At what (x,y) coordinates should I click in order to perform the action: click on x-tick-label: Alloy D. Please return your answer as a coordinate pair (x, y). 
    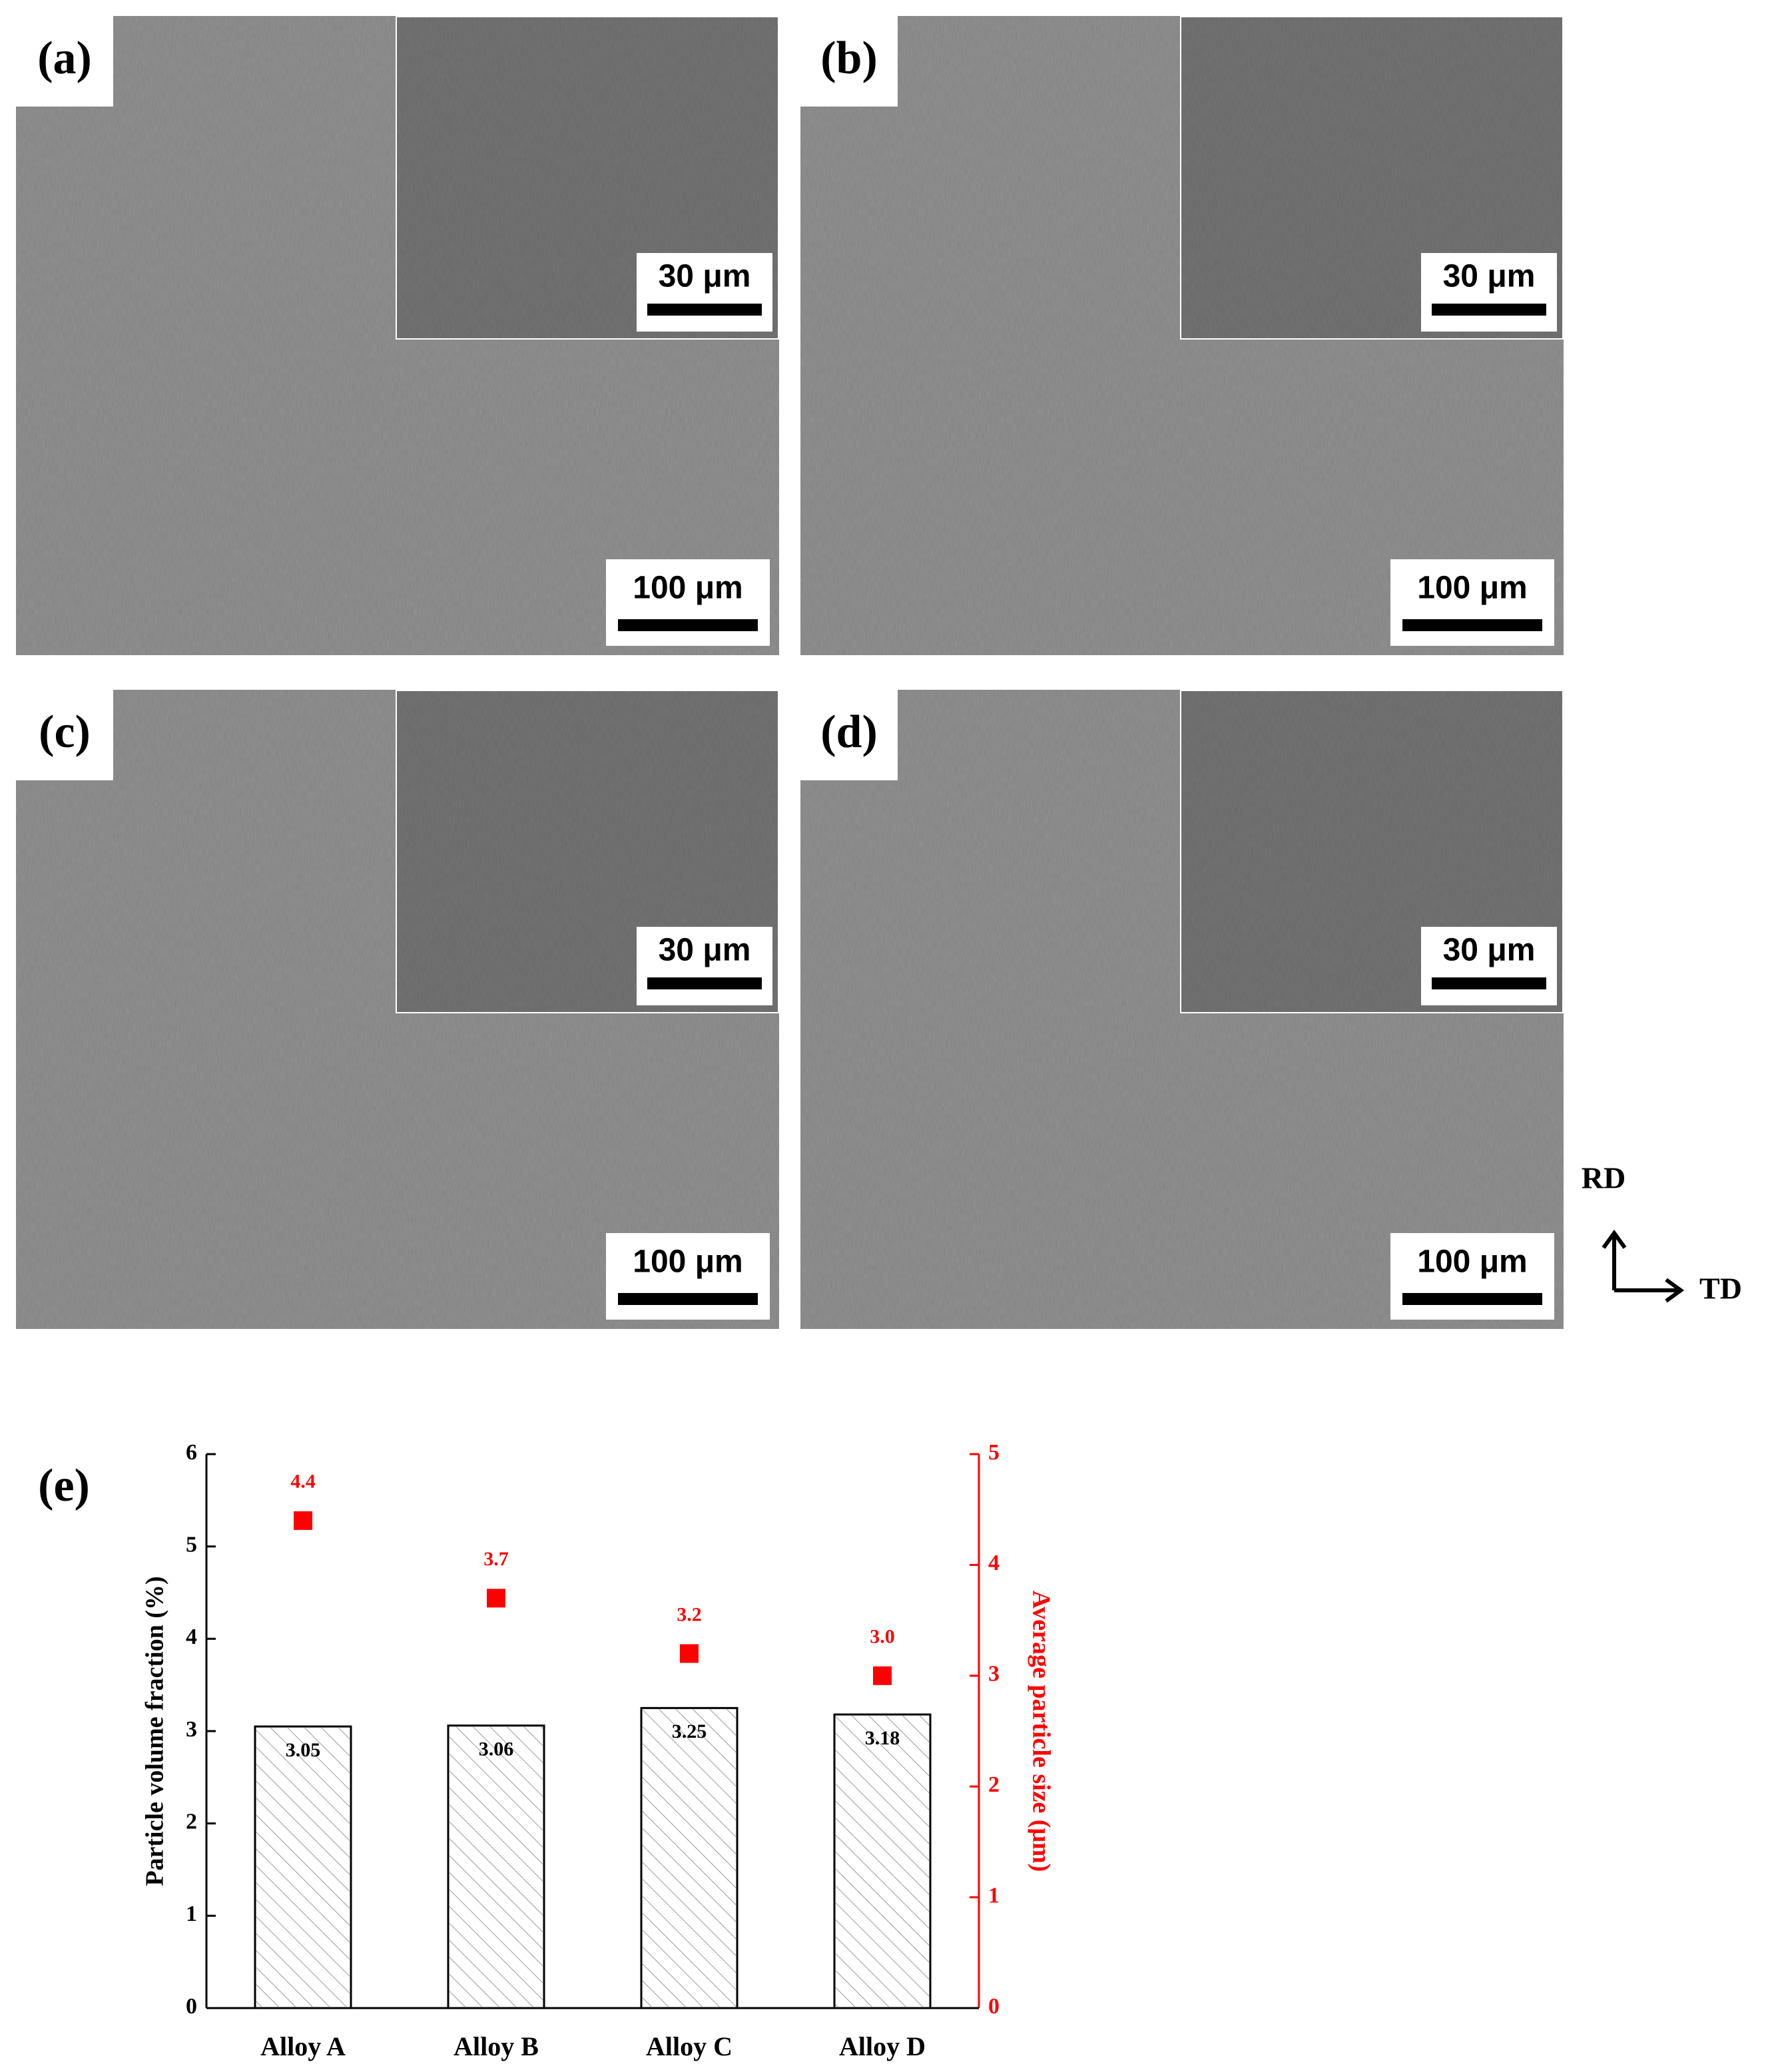
    Looking at the image, I should click on (882, 2046).